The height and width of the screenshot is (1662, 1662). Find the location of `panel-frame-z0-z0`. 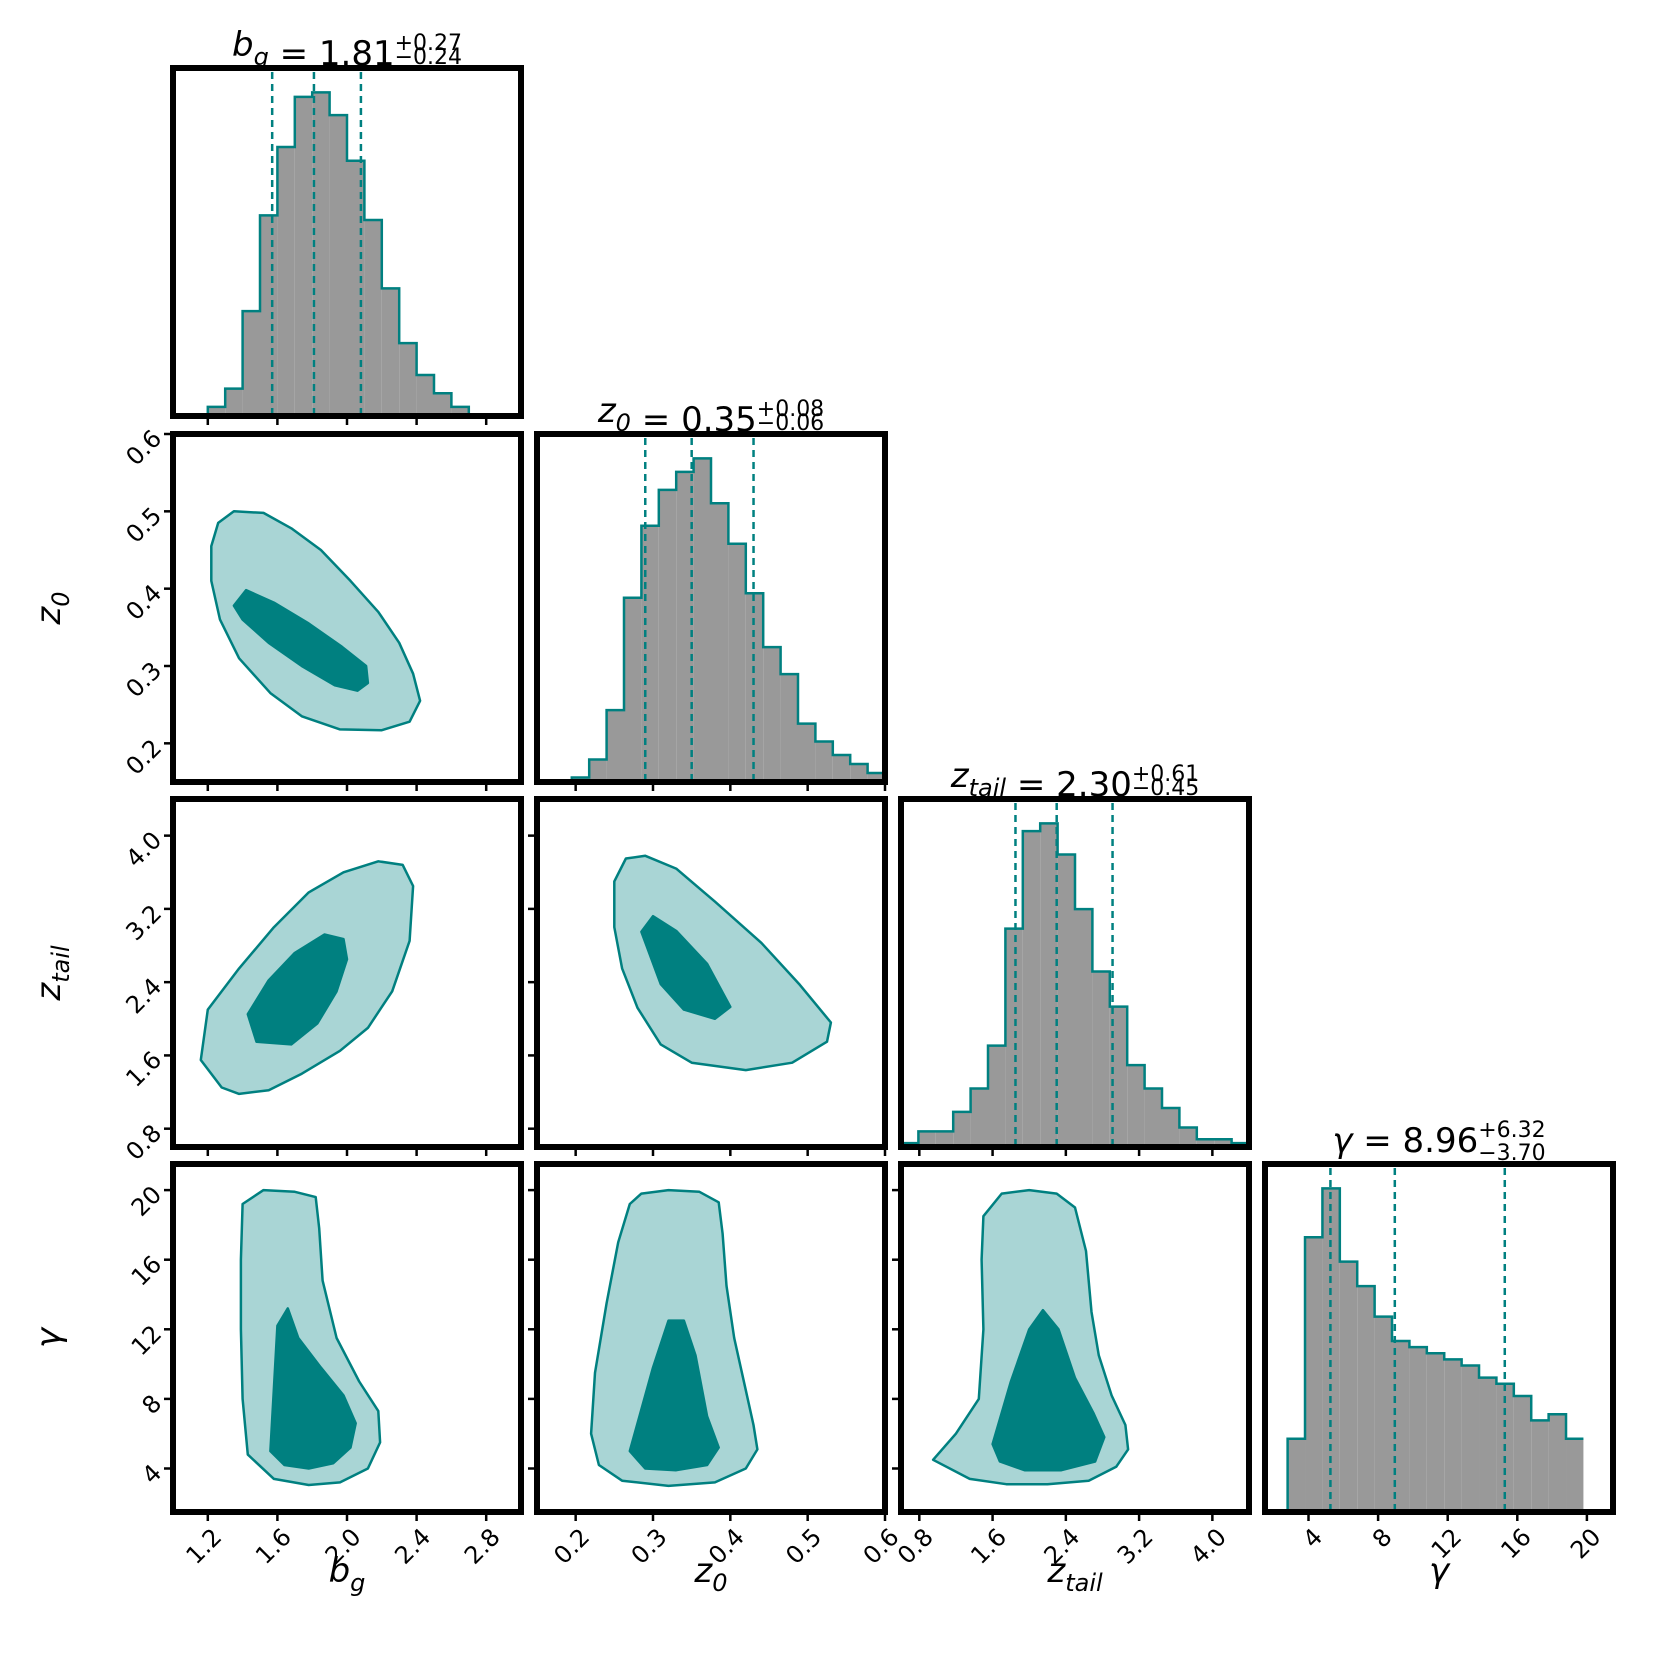

panel-frame-z0-z0 is located at coordinates (711, 608).